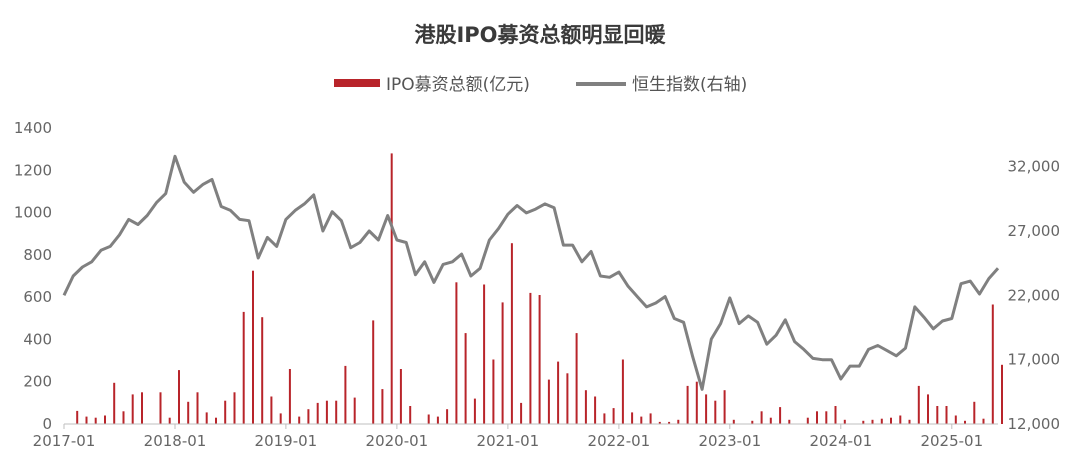 Image resolution: width=1080 pixels, height=467 pixels. I want to click on left-axis-tick: 600, so click(37, 297).